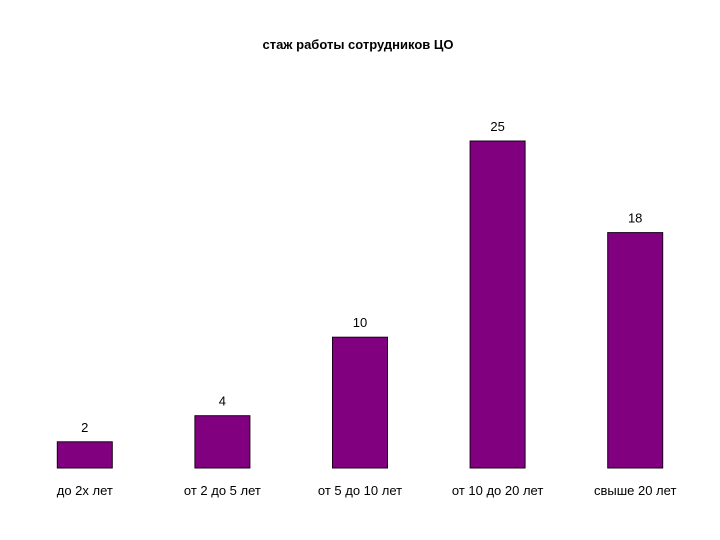 This screenshot has height=540, width=720. What do you see at coordinates (635, 490) in the screenshot?
I see `category-label-4: свыше 20 лет` at bounding box center [635, 490].